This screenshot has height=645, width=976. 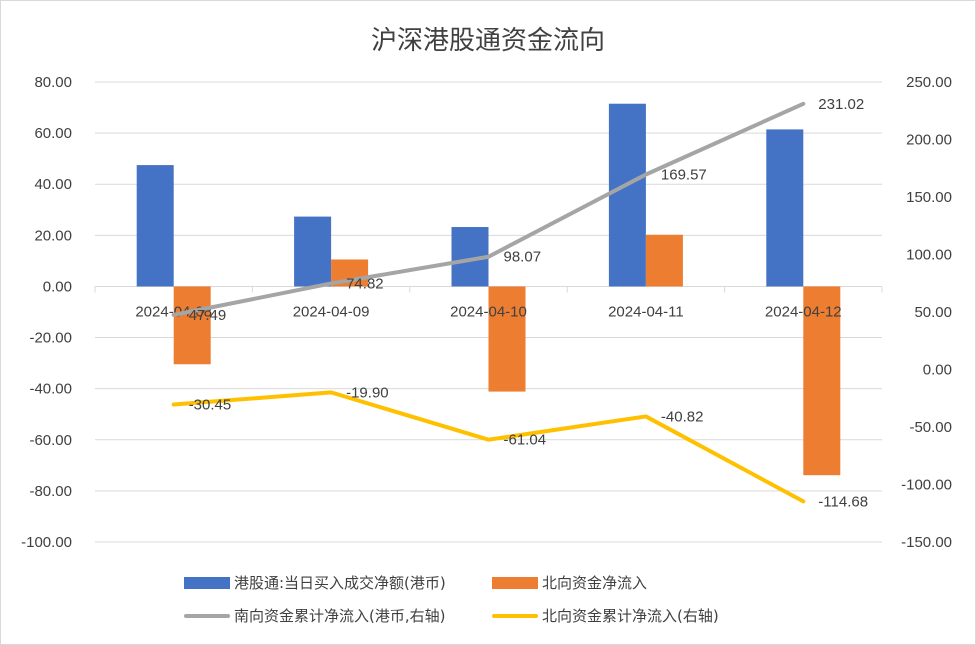 What do you see at coordinates (365, 283) in the screenshot?
I see `data-label: 74.82` at bounding box center [365, 283].